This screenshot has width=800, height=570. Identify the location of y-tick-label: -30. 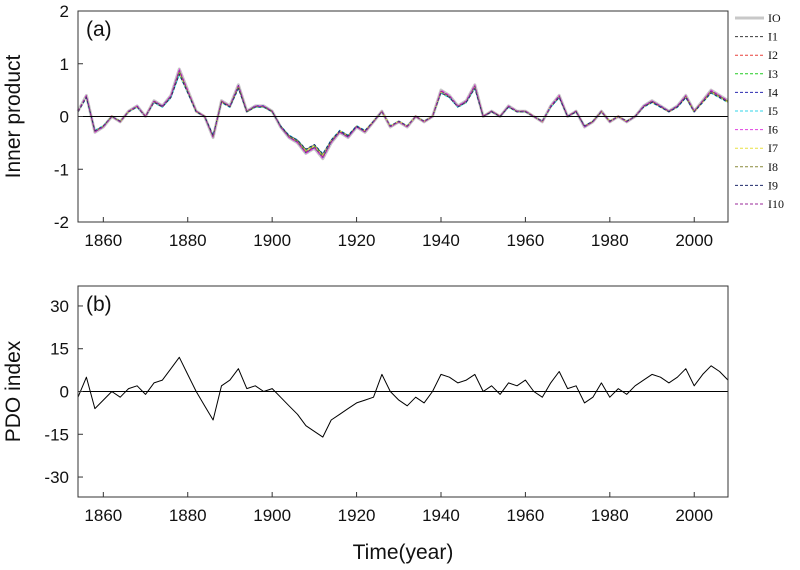
(56, 477).